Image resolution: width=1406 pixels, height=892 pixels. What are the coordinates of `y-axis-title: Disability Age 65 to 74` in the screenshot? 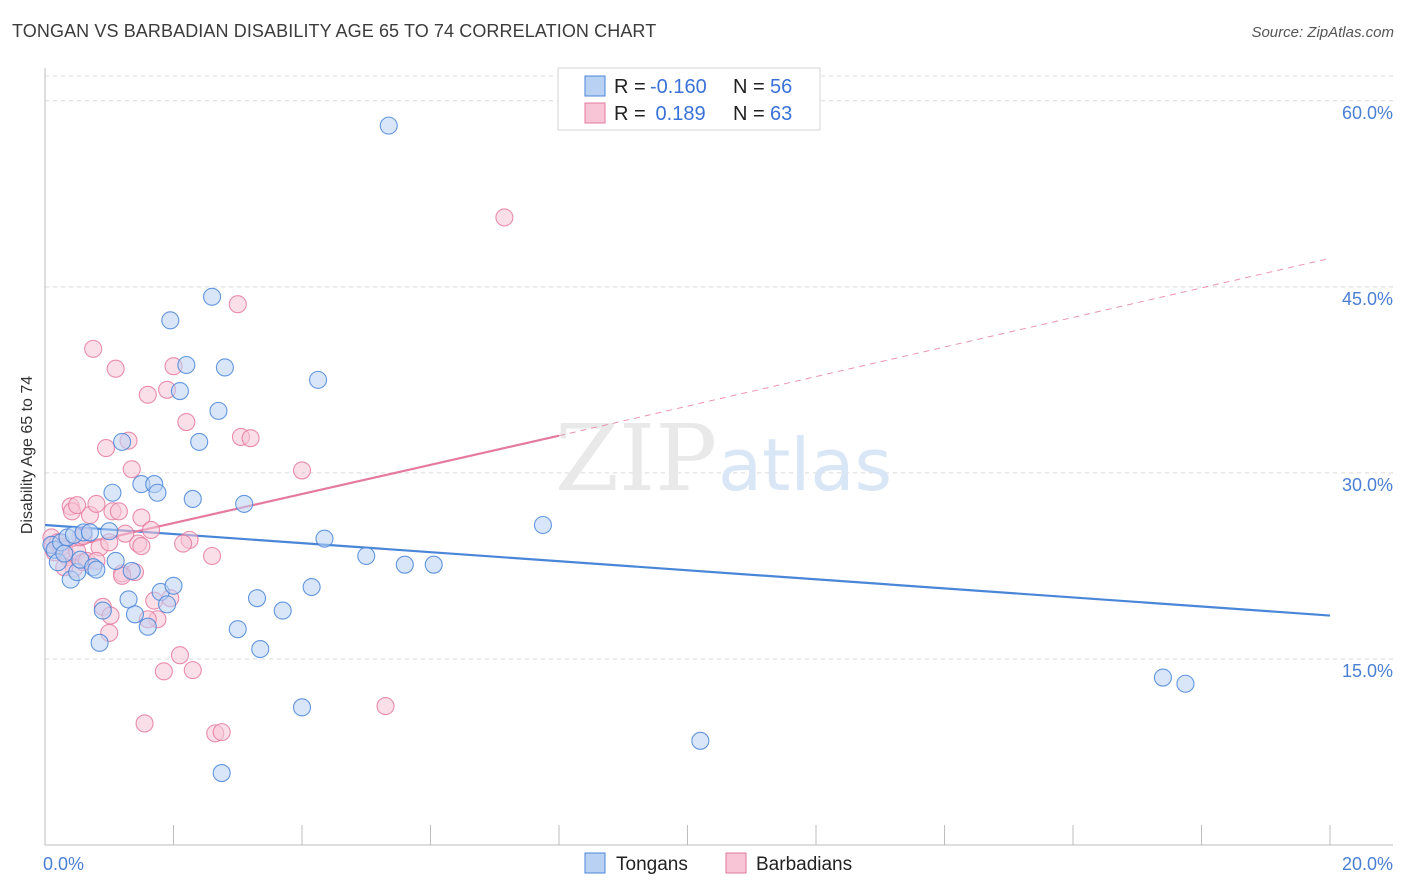 It's located at (27, 455).